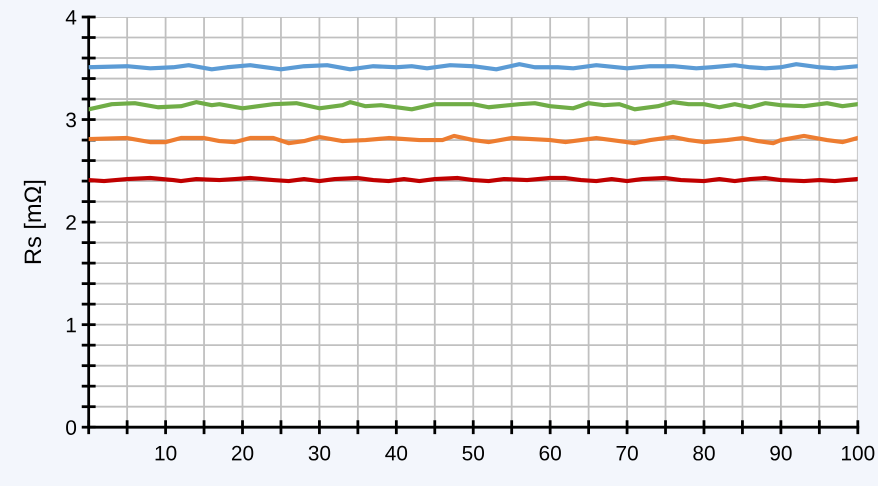 This screenshot has height=486, width=878. What do you see at coordinates (71, 427) in the screenshot?
I see `y-tick-label: 0` at bounding box center [71, 427].